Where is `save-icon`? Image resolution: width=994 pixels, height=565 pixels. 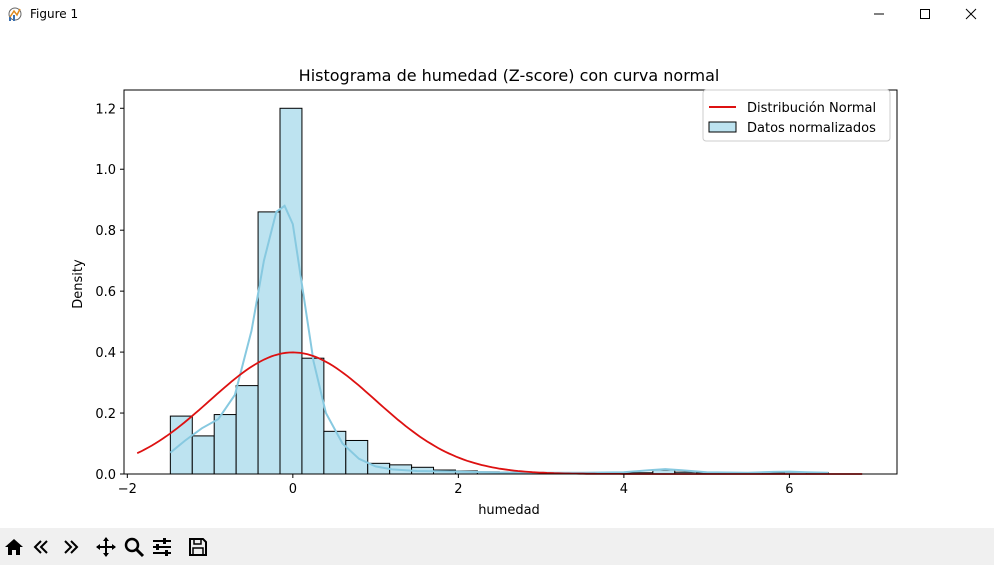
save-icon is located at coordinates (198, 546).